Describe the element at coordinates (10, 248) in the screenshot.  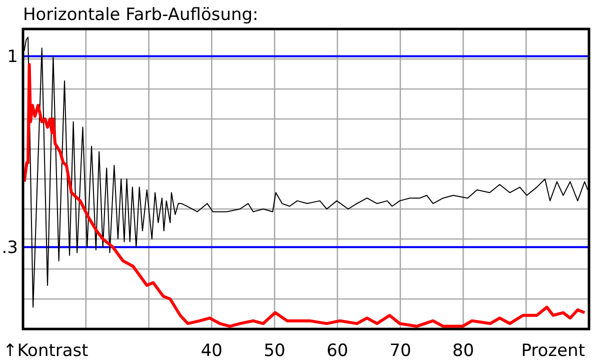
I see `ref-line-label: .3` at that location.